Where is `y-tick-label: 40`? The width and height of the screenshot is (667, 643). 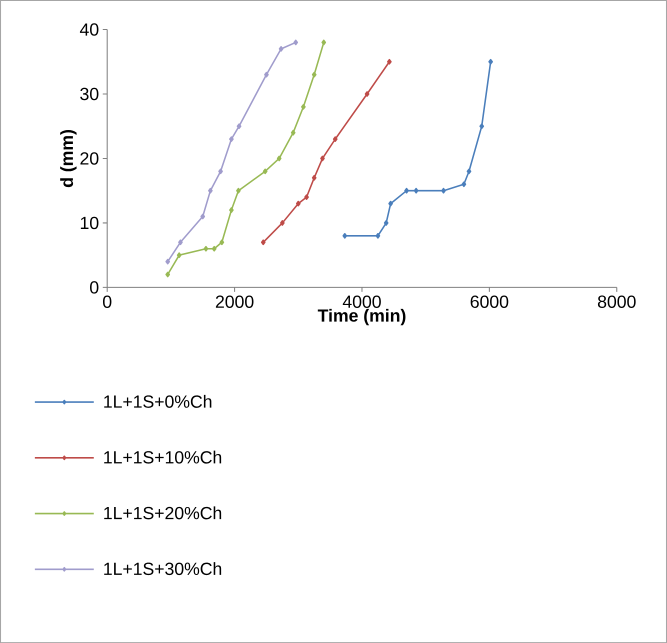 y-tick-label: 40 is located at coordinates (89, 29).